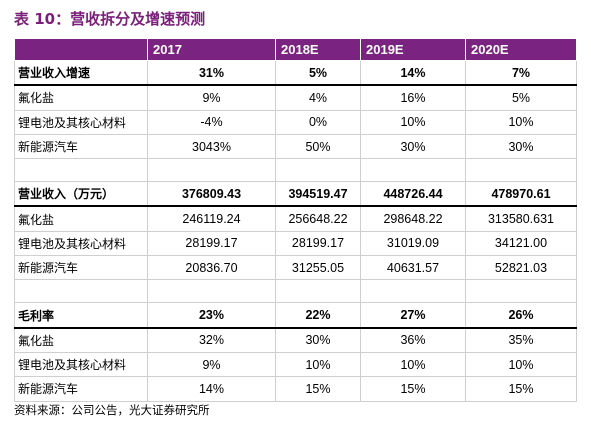 The height and width of the screenshot is (425, 591). I want to click on section-value: 31%, so click(211, 73).